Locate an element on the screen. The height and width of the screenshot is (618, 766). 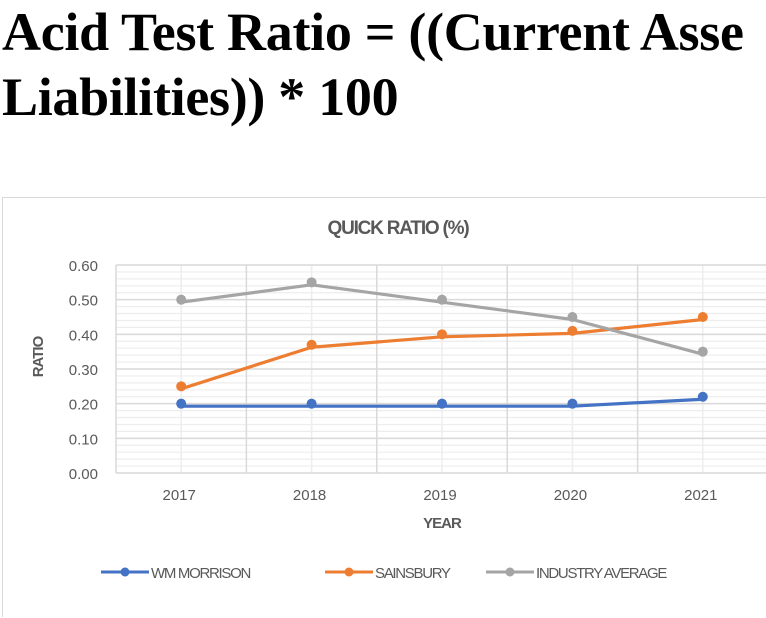
series-wm-morrison is located at coordinates (442, 400).